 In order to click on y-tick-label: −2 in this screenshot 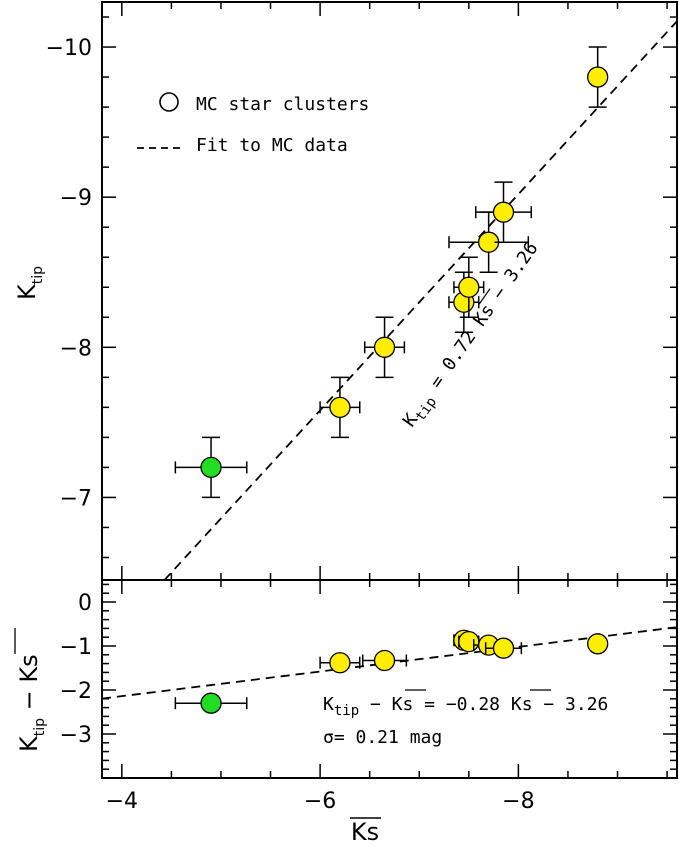, I will do `click(76, 691)`.